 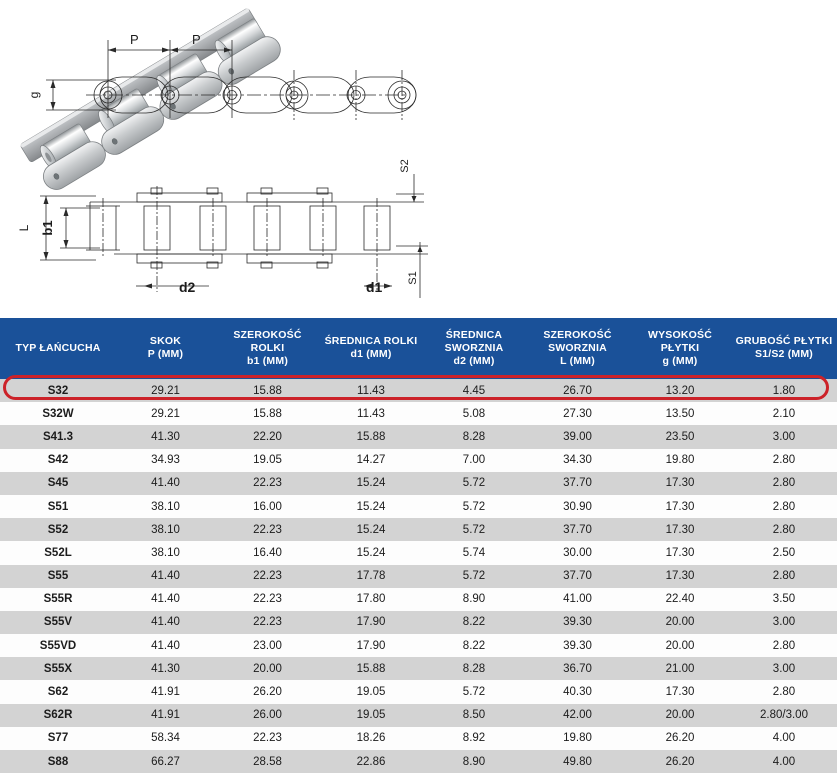 What do you see at coordinates (784, 348) in the screenshot?
I see `column-header-7: GRUBOŚĆ PŁYTKI S1/S2 (MM)` at bounding box center [784, 348].